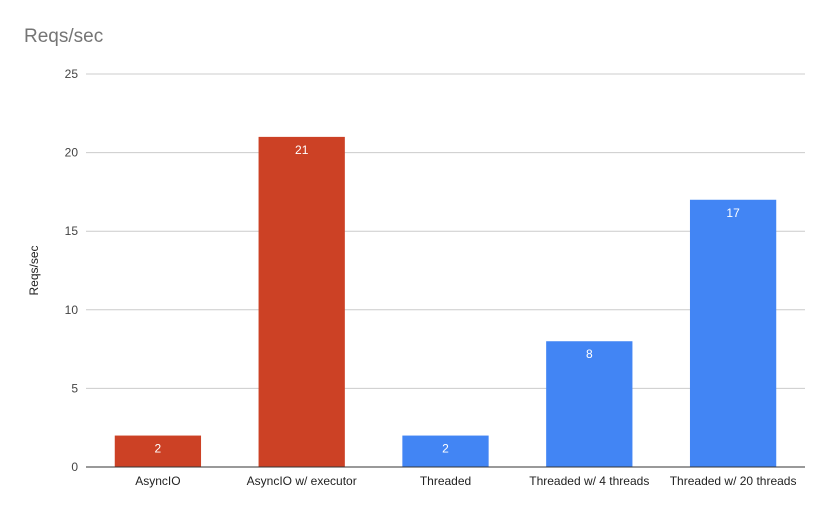 The height and width of the screenshot is (514, 831). Describe the element at coordinates (64, 36) in the screenshot. I see `chart-title: Reqs/sec` at that location.